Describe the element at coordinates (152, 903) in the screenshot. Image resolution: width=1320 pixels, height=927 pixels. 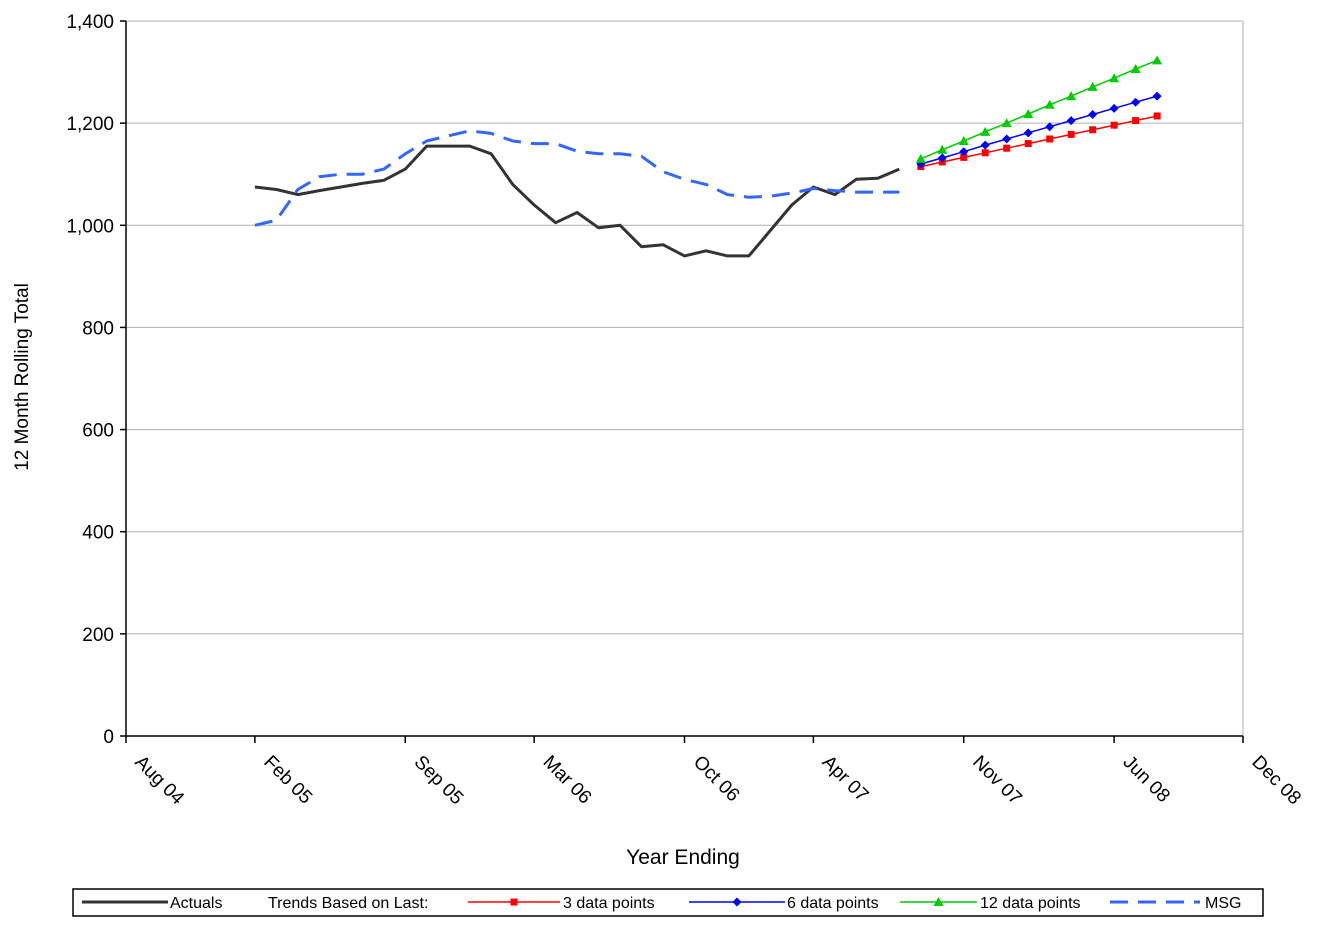
I see `legend-item: Actuals` at that location.